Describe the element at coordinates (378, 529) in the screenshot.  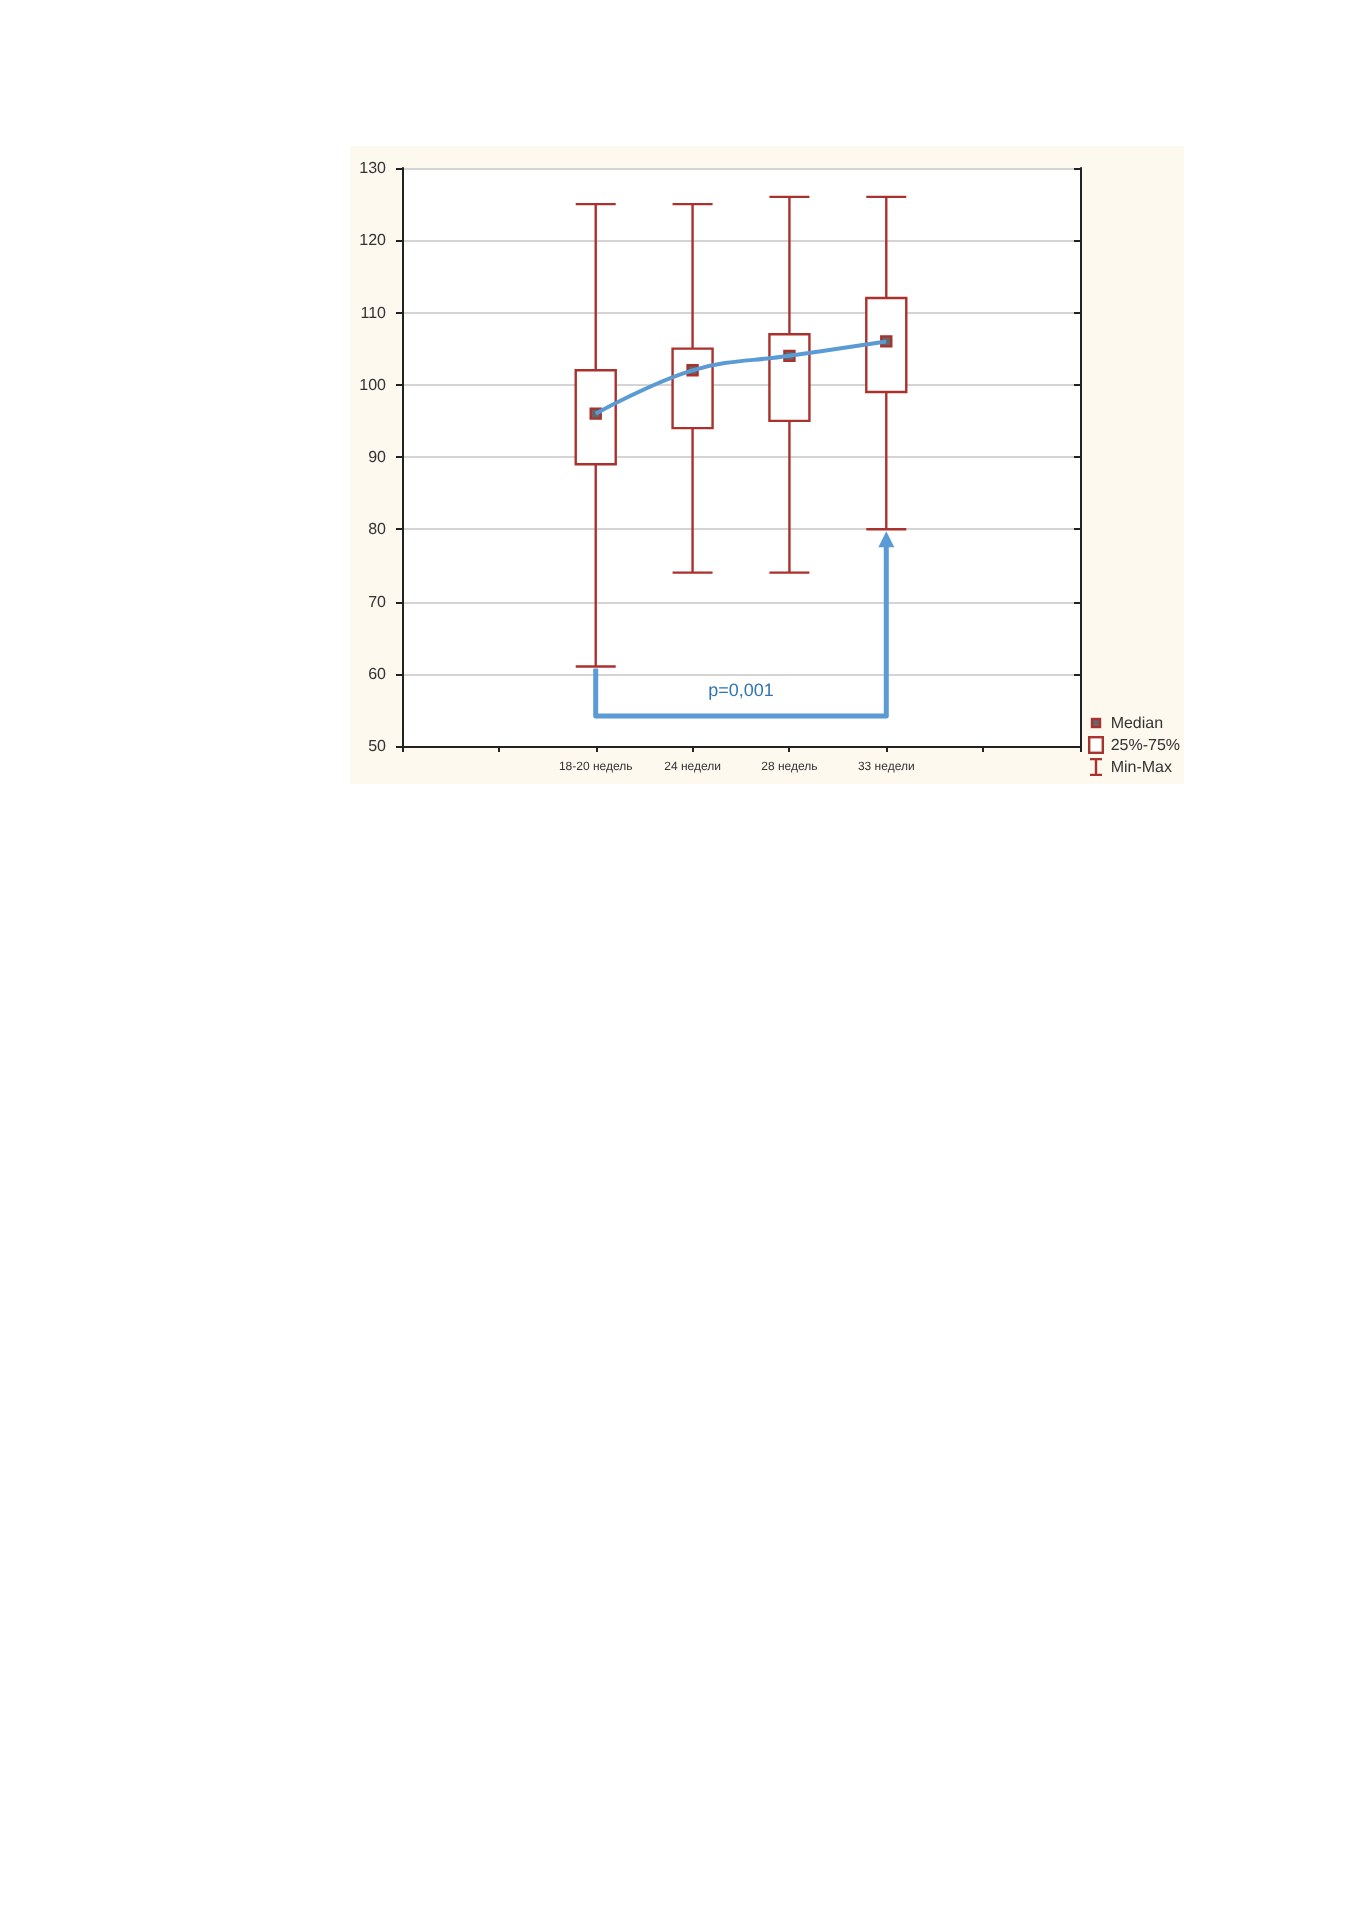
I see `y-tick-label: 80` at that location.